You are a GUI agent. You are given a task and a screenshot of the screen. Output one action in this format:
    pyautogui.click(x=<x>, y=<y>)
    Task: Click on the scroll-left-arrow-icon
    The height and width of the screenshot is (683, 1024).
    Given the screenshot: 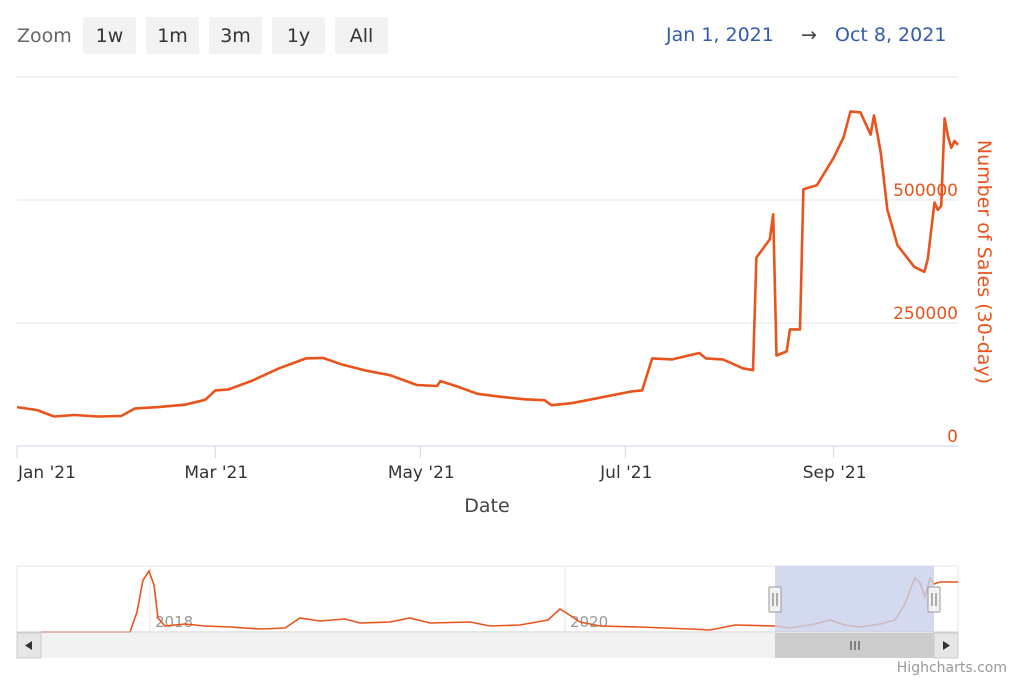 What is the action you would take?
    pyautogui.click(x=28, y=645)
    